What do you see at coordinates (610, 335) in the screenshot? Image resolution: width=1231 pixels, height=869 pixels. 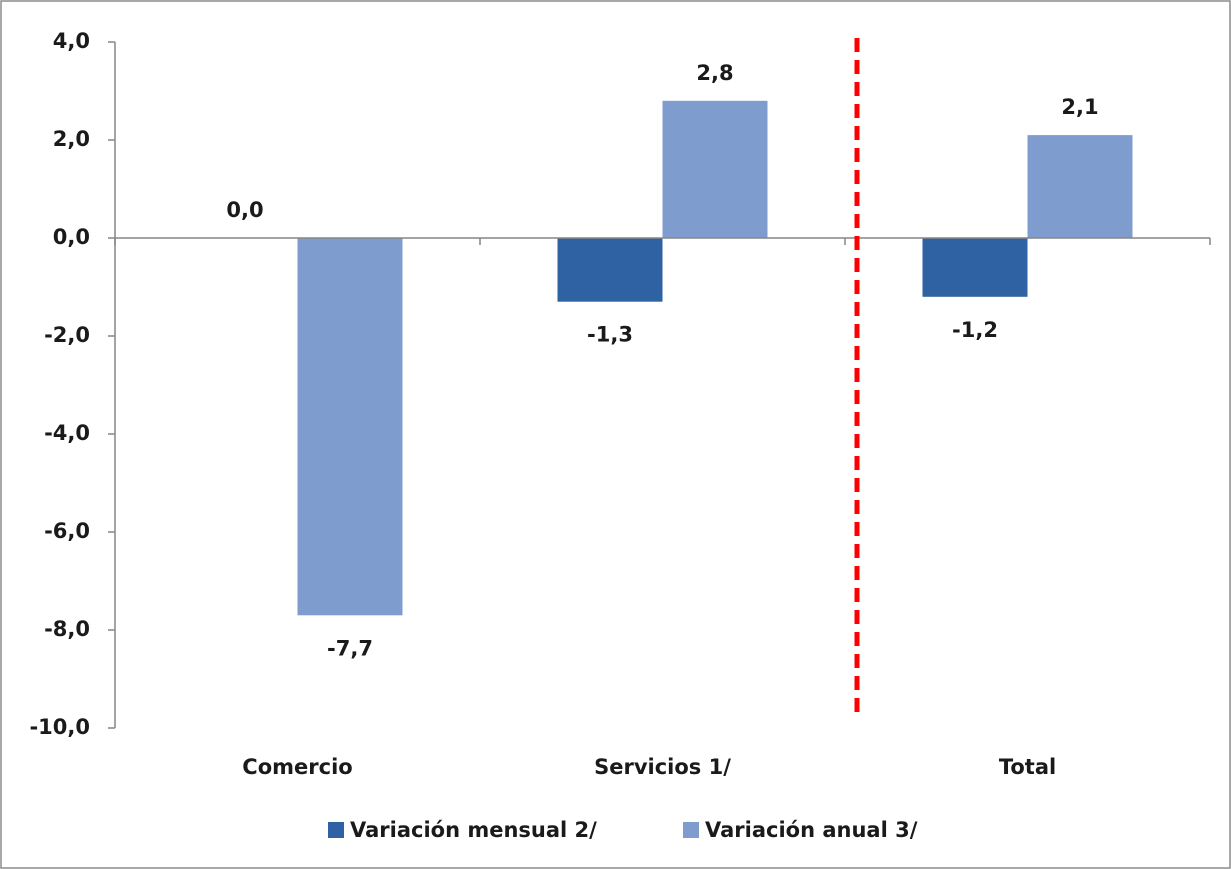 I see `data-label: -1,3` at bounding box center [610, 335].